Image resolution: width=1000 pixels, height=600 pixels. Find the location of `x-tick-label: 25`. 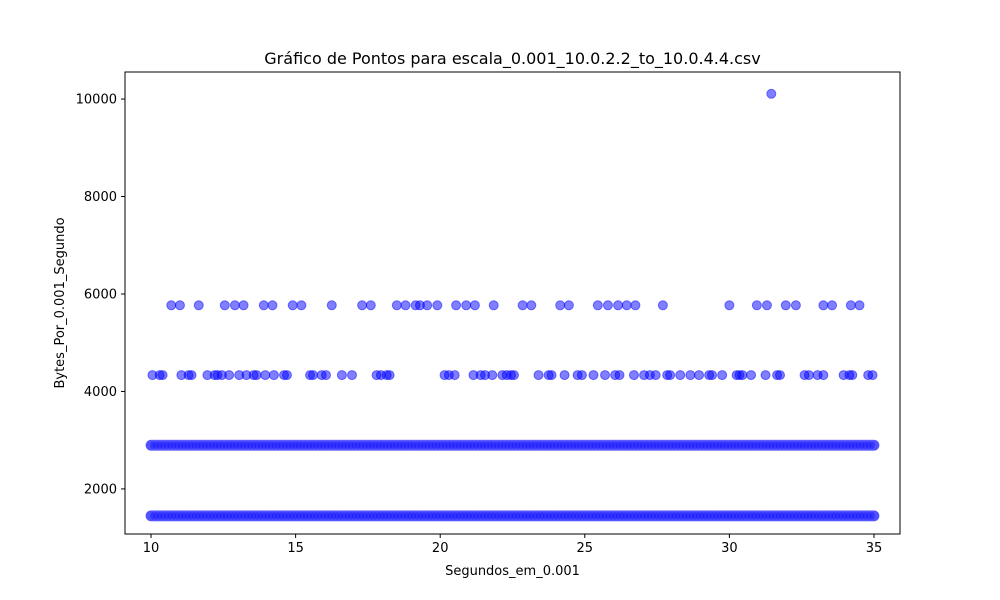

x-tick-label: 25 is located at coordinates (585, 548).